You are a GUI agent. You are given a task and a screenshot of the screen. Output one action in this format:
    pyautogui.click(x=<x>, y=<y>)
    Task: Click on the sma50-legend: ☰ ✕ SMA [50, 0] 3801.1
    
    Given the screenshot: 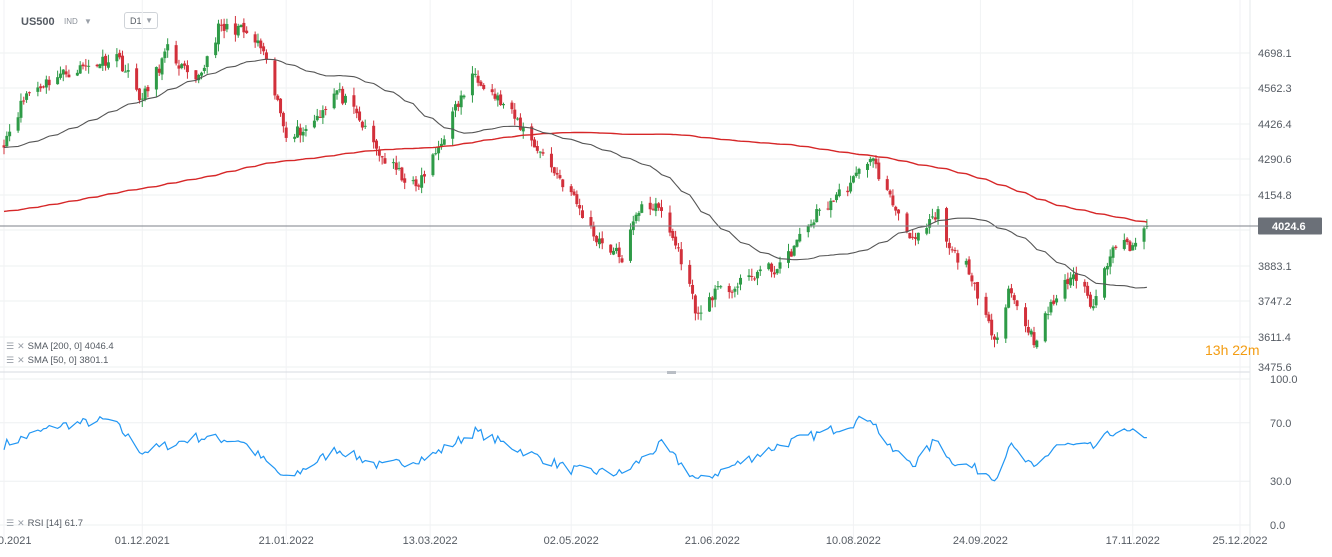 What is the action you would take?
    pyautogui.click(x=57, y=360)
    